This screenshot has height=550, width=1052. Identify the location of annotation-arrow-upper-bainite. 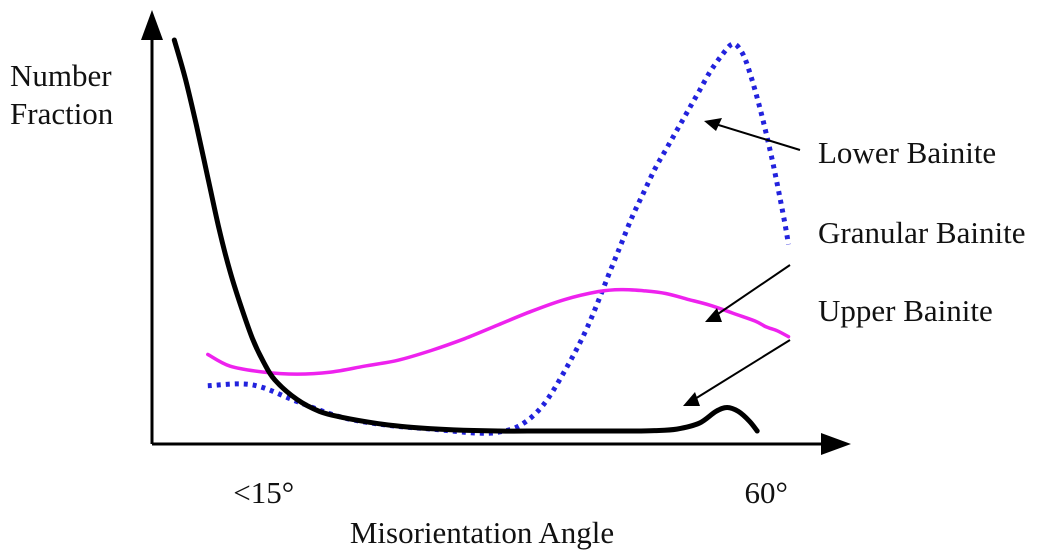
(737, 372).